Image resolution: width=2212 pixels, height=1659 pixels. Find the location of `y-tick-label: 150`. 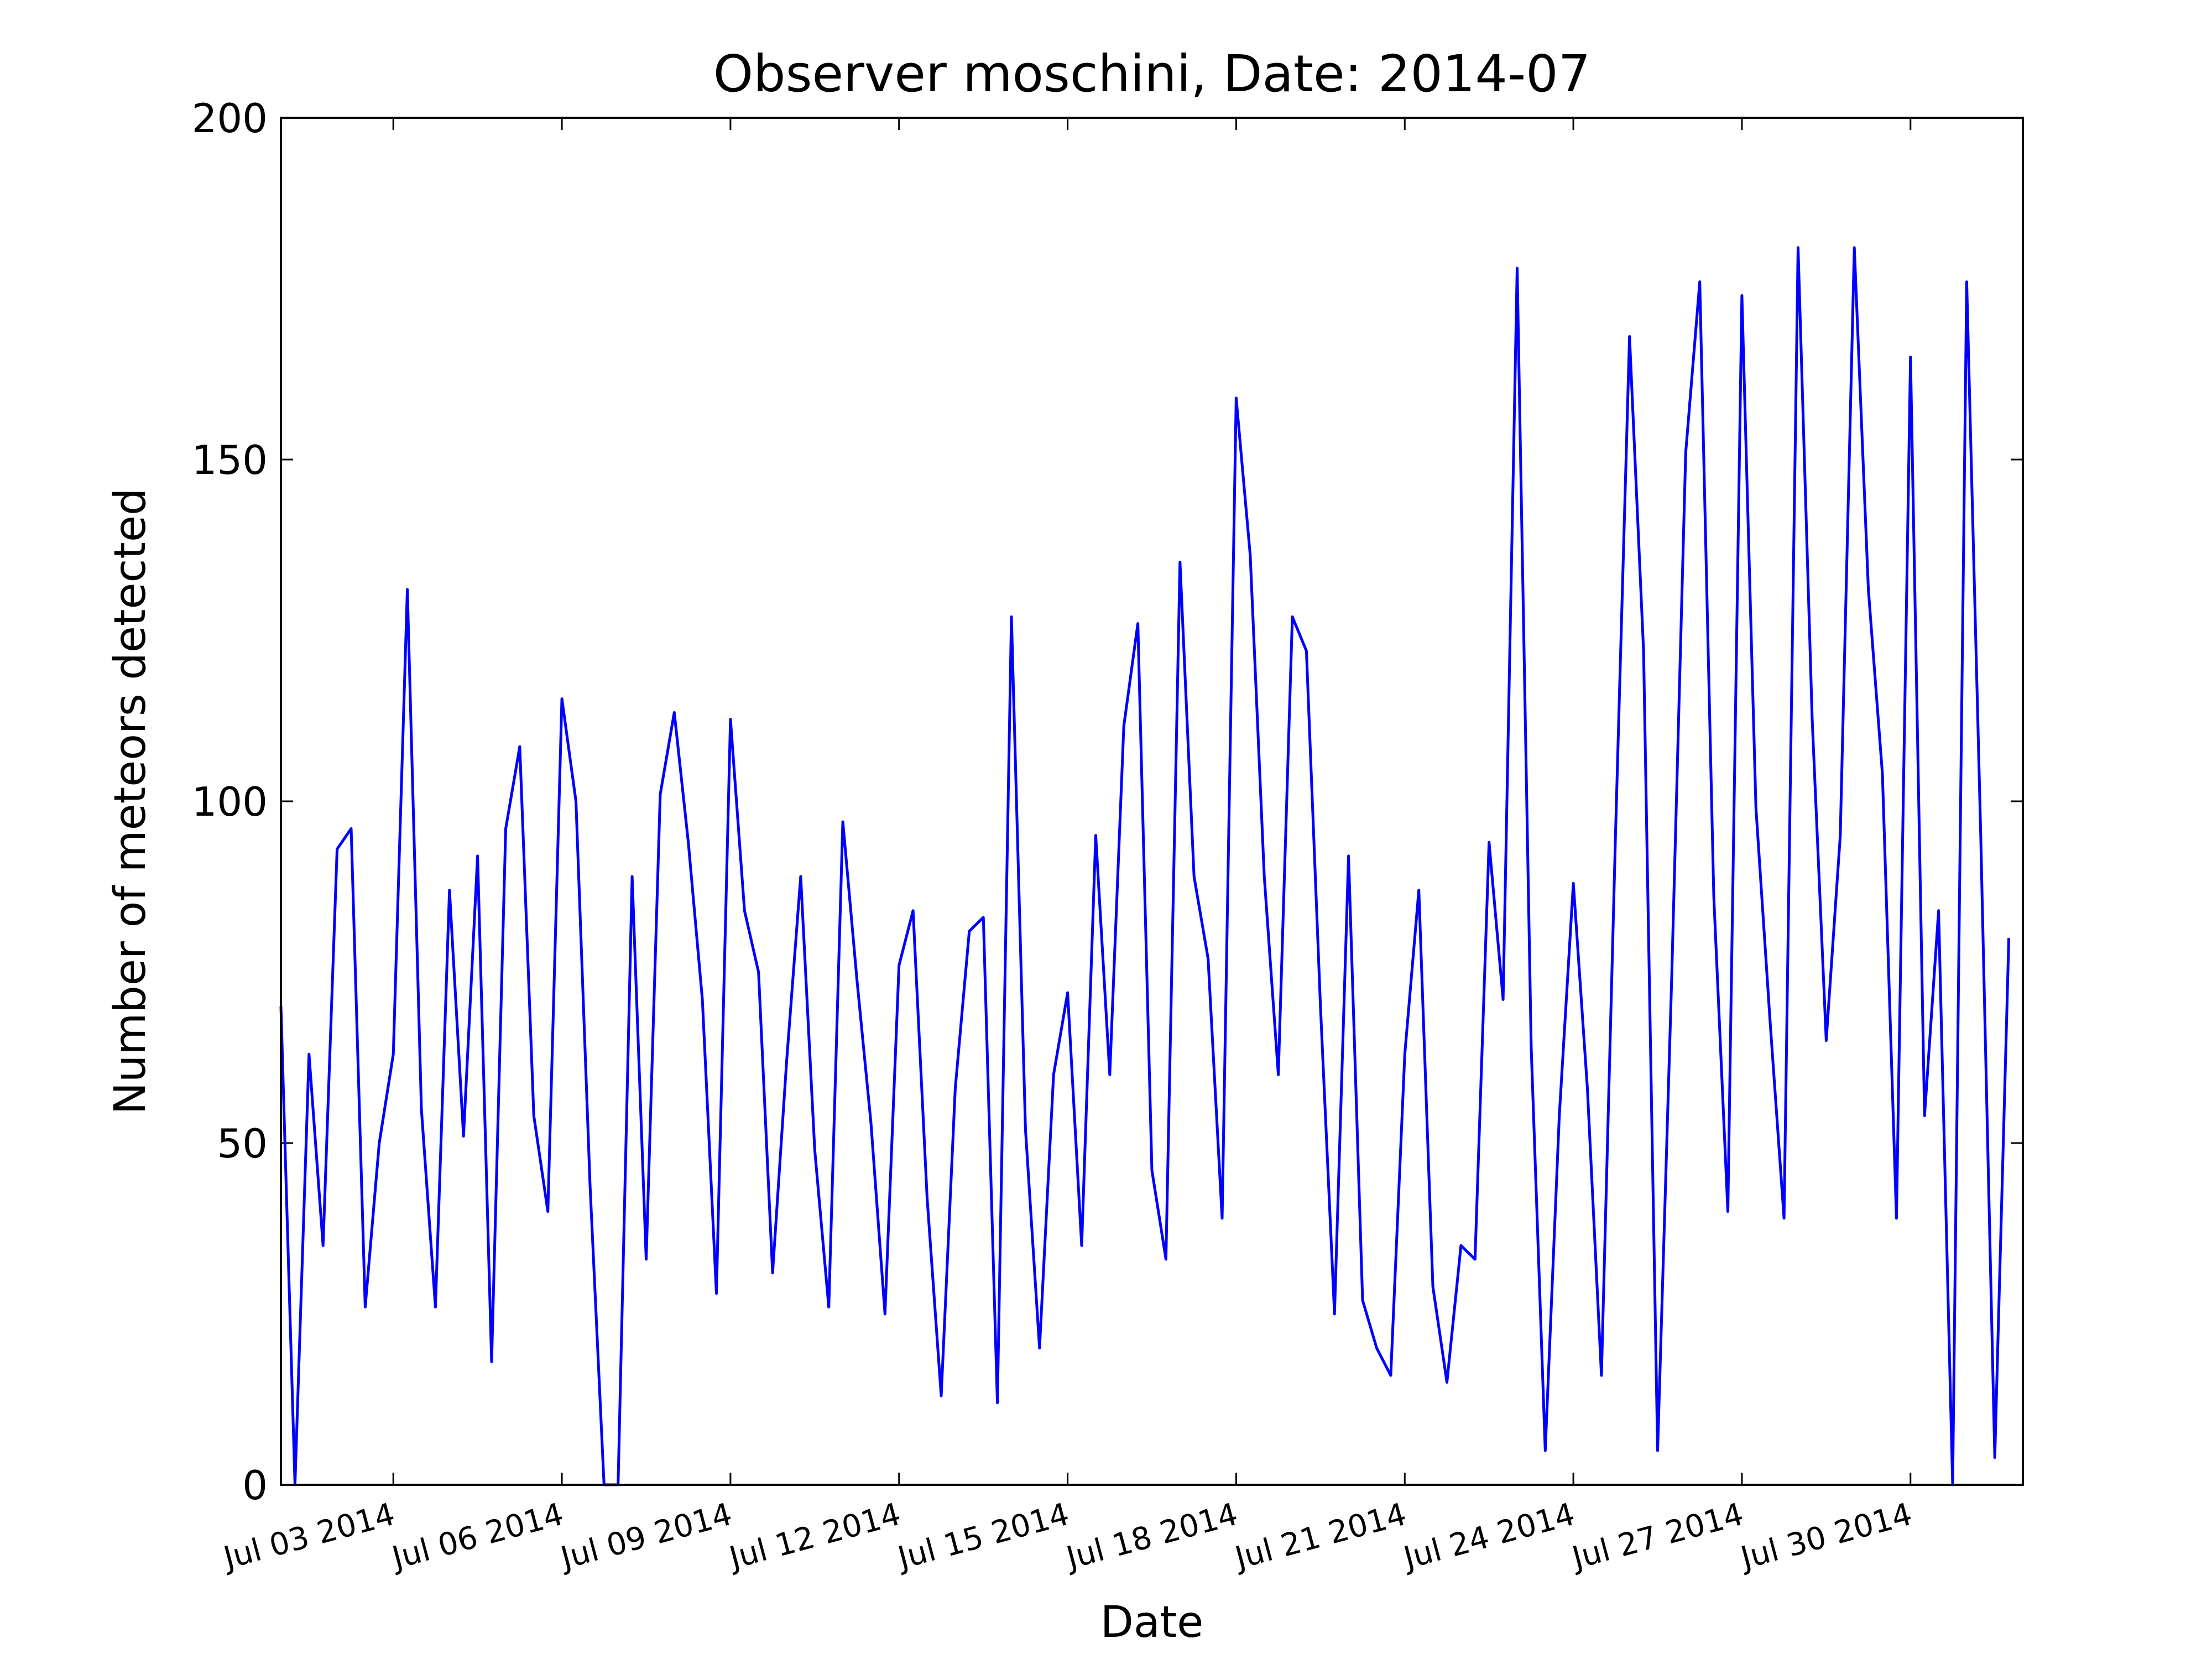

y-tick-label: 150 is located at coordinates (230, 460).